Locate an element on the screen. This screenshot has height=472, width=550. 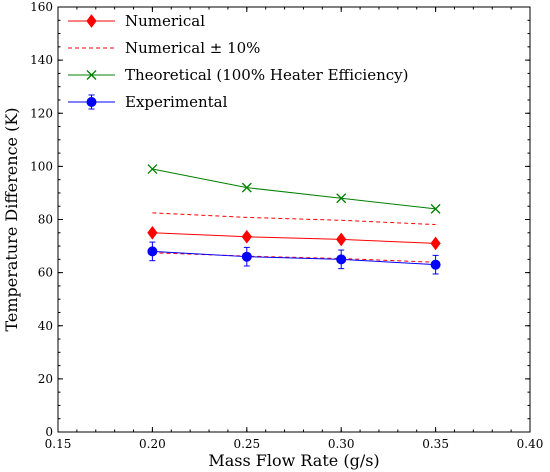
y-tick-label: 40 is located at coordinates (45, 326).